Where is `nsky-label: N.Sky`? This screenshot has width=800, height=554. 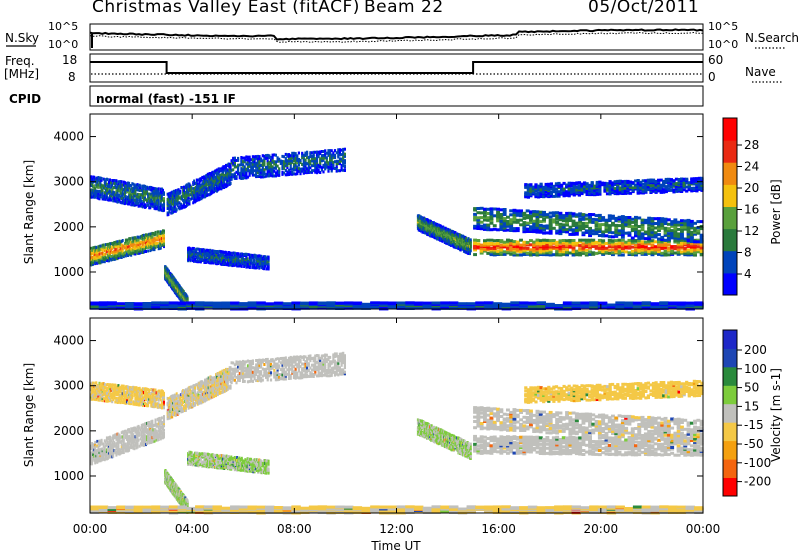 nsky-label: N.Sky is located at coordinates (22, 38).